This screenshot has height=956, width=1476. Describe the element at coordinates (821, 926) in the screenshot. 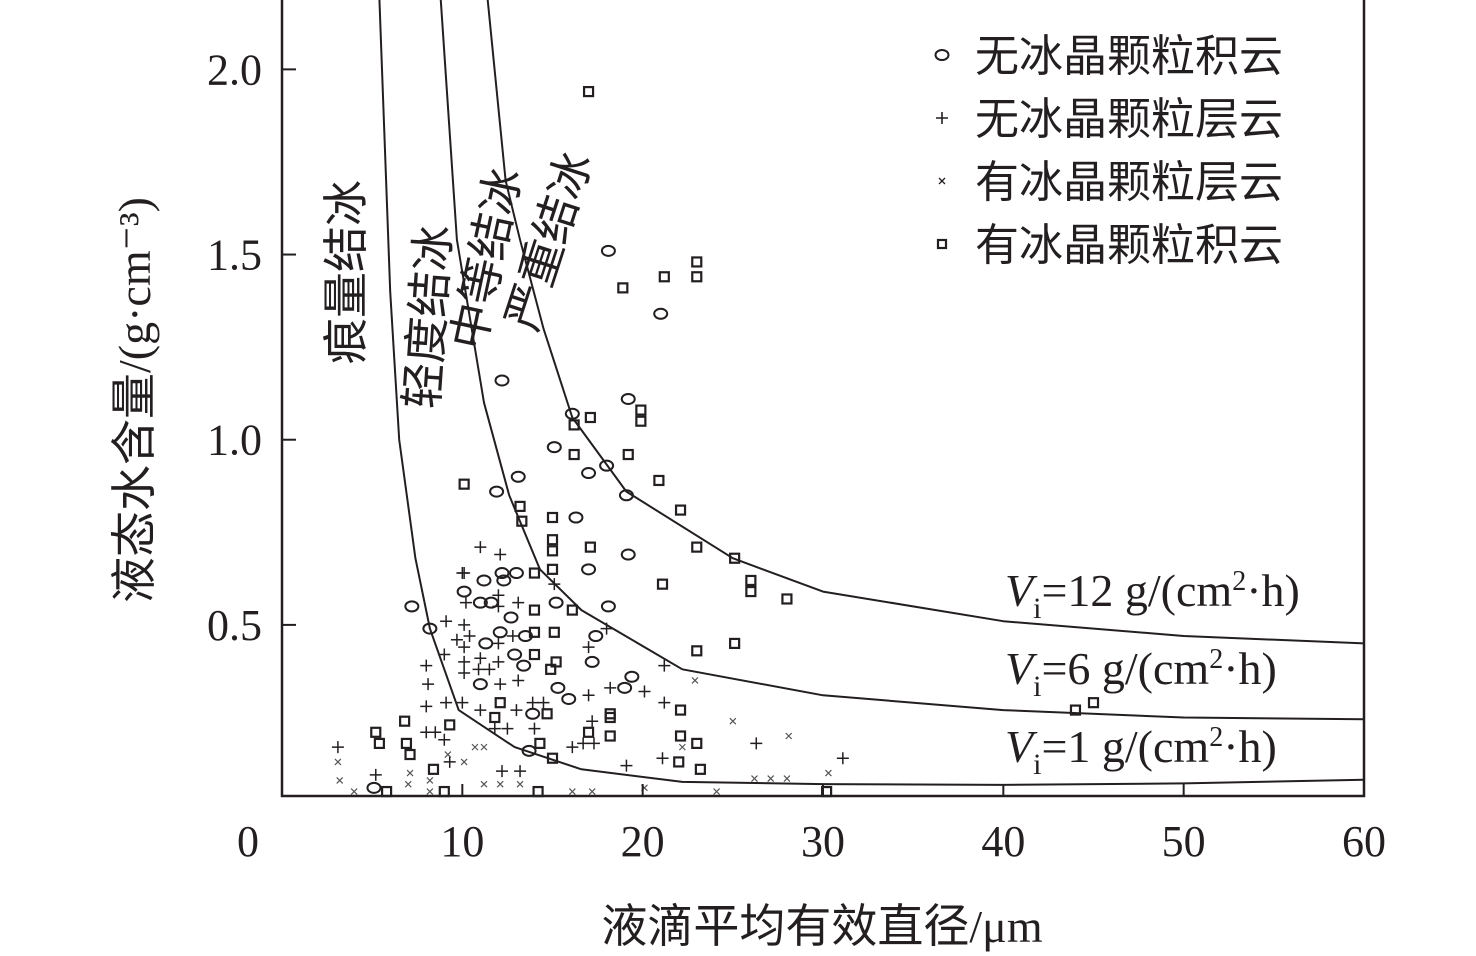

I see `x-axis-label: 液滴平均有效直径/μm` at that location.